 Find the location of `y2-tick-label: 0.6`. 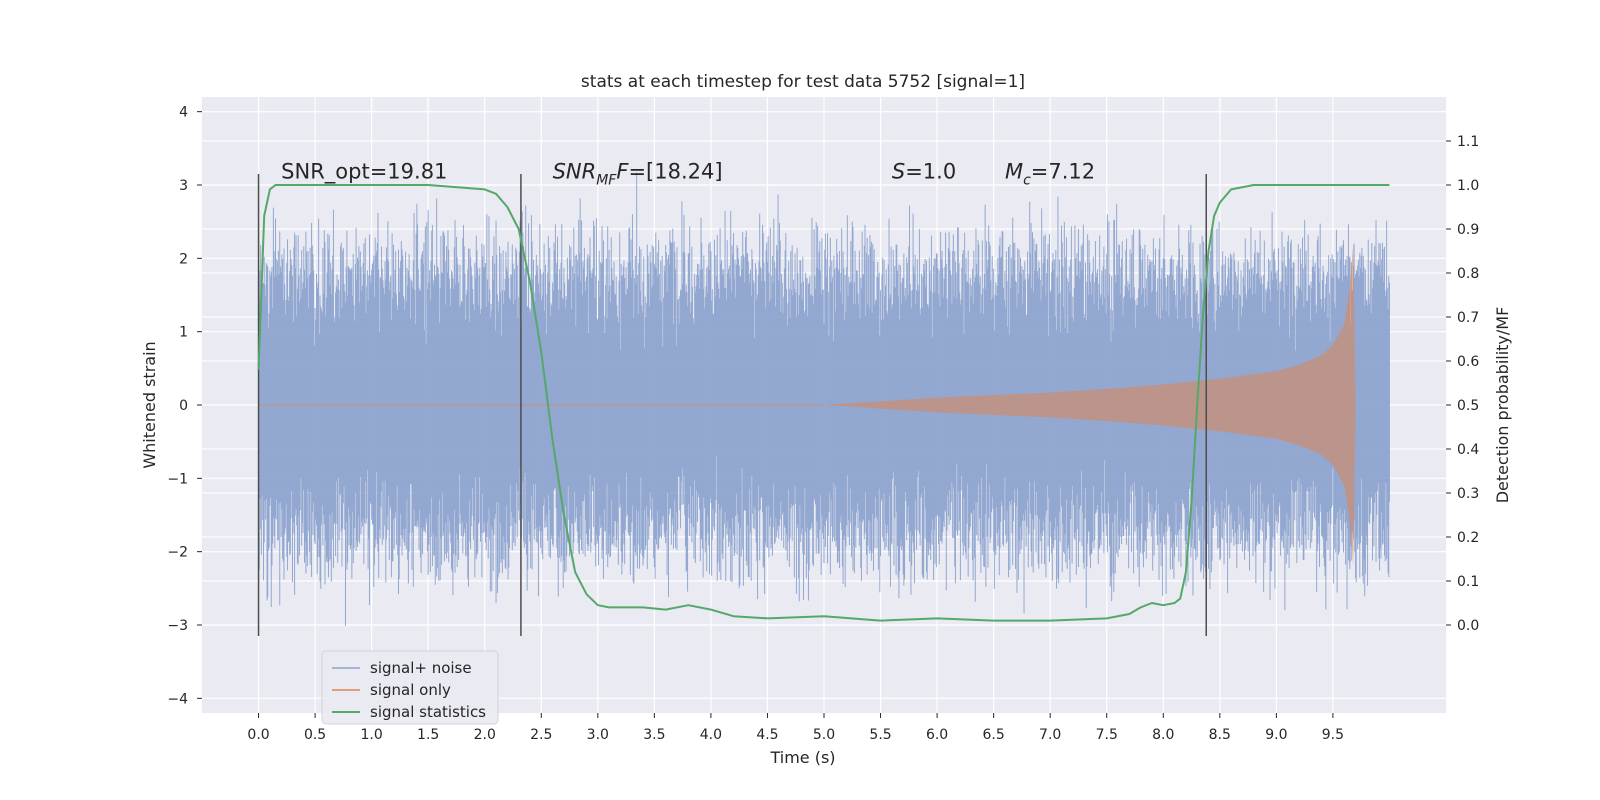

y2-tick-label: 0.6 is located at coordinates (1468, 362).